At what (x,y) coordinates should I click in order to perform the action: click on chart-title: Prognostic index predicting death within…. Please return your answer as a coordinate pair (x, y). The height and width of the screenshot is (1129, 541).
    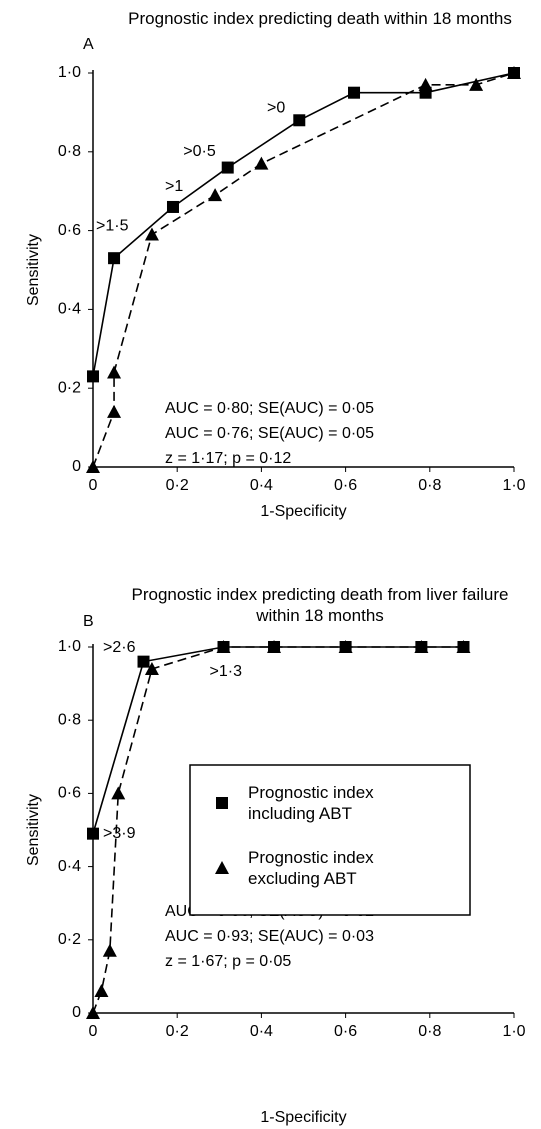
    Looking at the image, I should click on (320, 18).